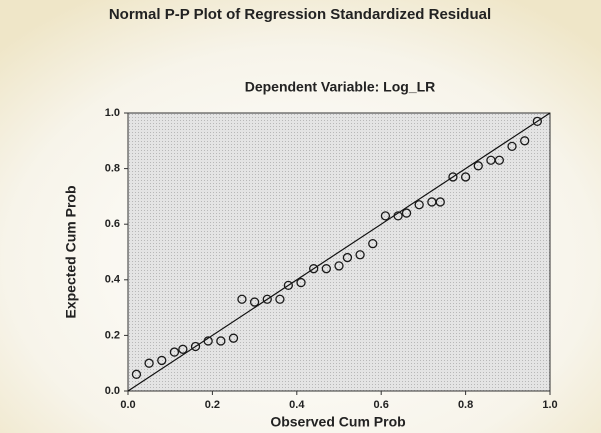 The width and height of the screenshot is (601, 433). Describe the element at coordinates (549, 405) in the screenshot. I see `x-tick-label: 1.0` at that location.